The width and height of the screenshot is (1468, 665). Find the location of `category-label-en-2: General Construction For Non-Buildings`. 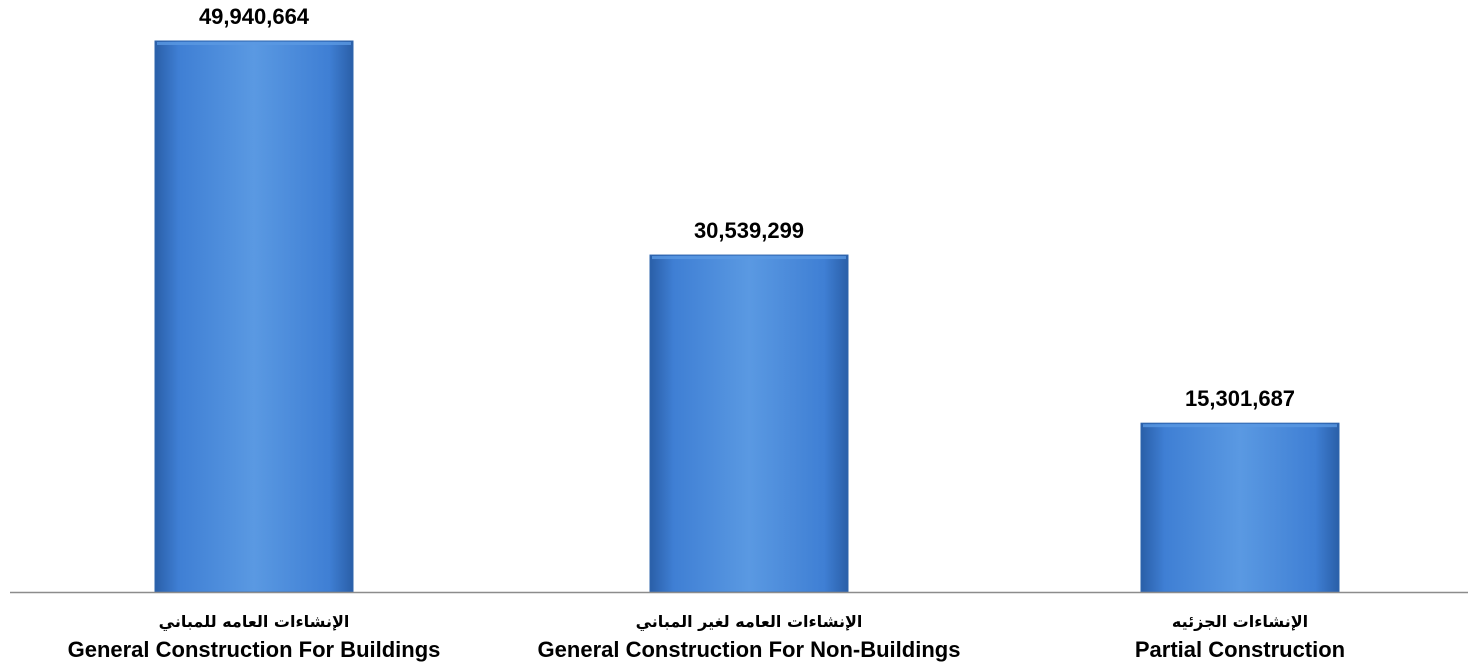

category-label-en-2: General Construction For Non-Buildings is located at coordinates (749, 649).